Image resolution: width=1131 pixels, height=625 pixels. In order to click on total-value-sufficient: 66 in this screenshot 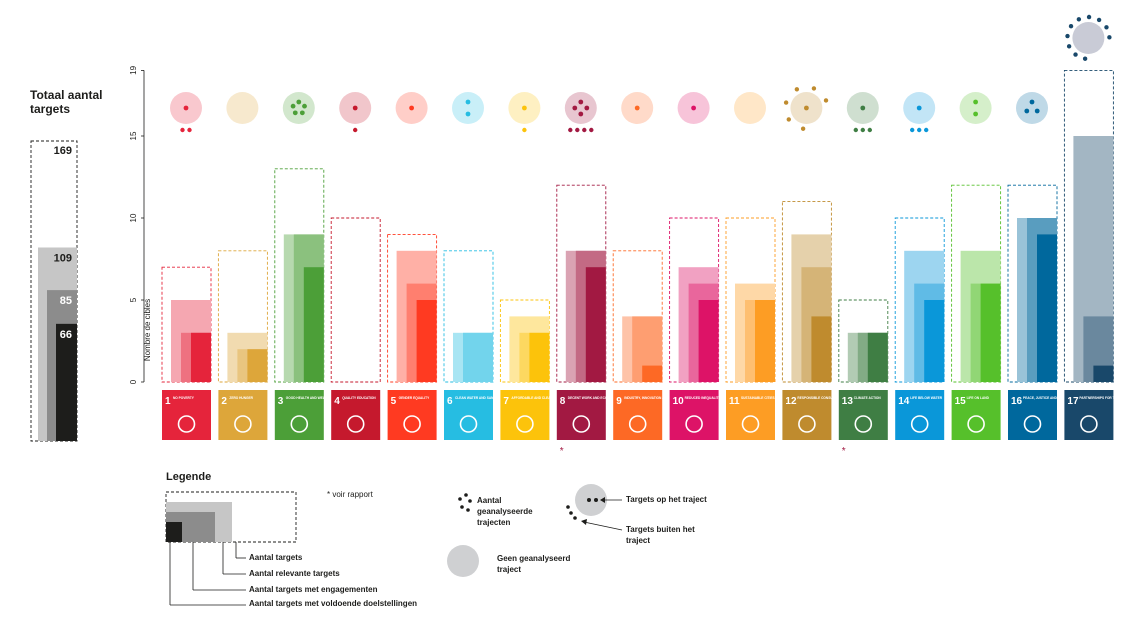, I will do `click(66, 335)`.